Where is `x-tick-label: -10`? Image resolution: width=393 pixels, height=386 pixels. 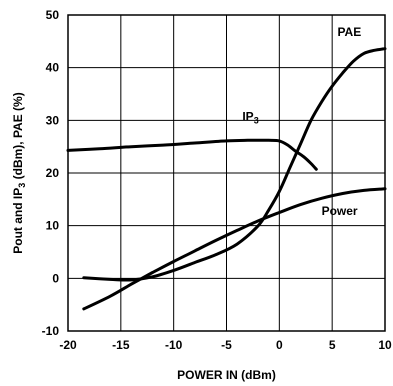 x-tick-label: -10 is located at coordinates (174, 345).